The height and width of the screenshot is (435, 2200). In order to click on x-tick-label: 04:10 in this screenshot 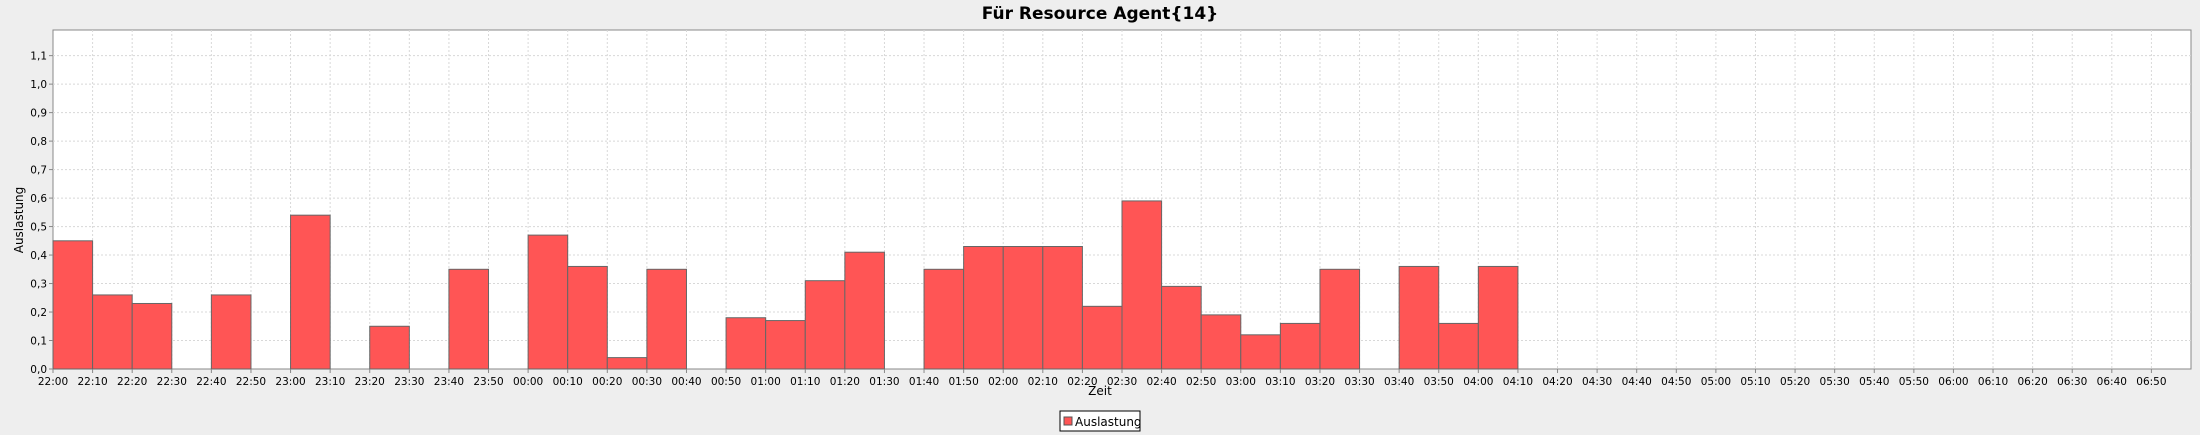, I will do `click(1518, 382)`.